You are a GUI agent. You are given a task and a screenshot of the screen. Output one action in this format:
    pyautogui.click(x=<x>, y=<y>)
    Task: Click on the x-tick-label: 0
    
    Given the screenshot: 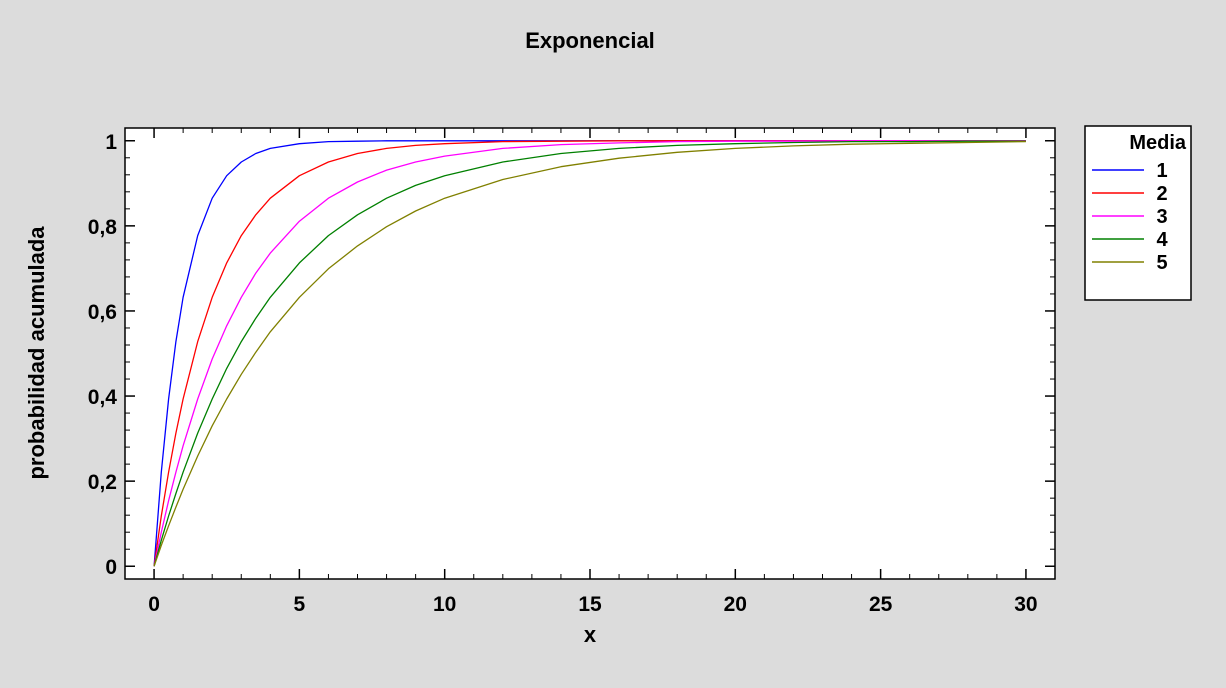 What is the action you would take?
    pyautogui.click(x=154, y=604)
    